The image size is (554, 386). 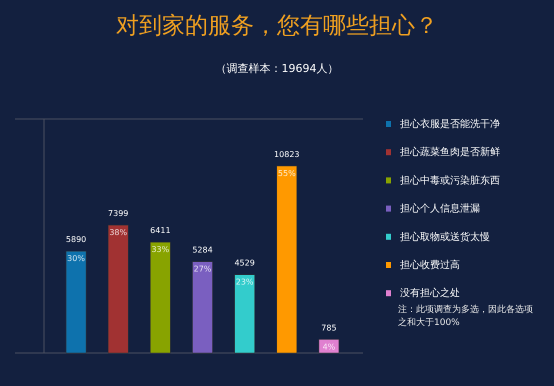 I want to click on annotation: 23%, so click(x=245, y=282).